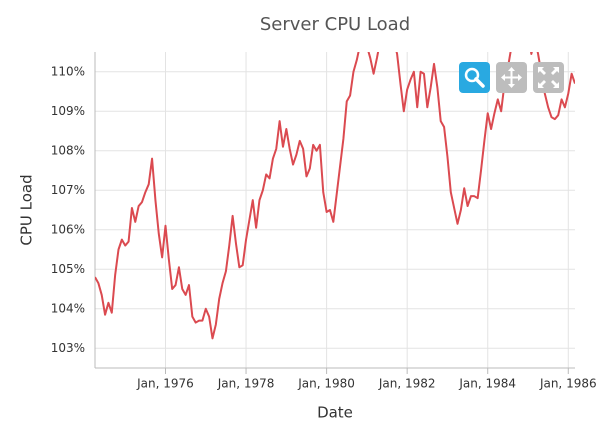  I want to click on zoom-button, so click(474, 77).